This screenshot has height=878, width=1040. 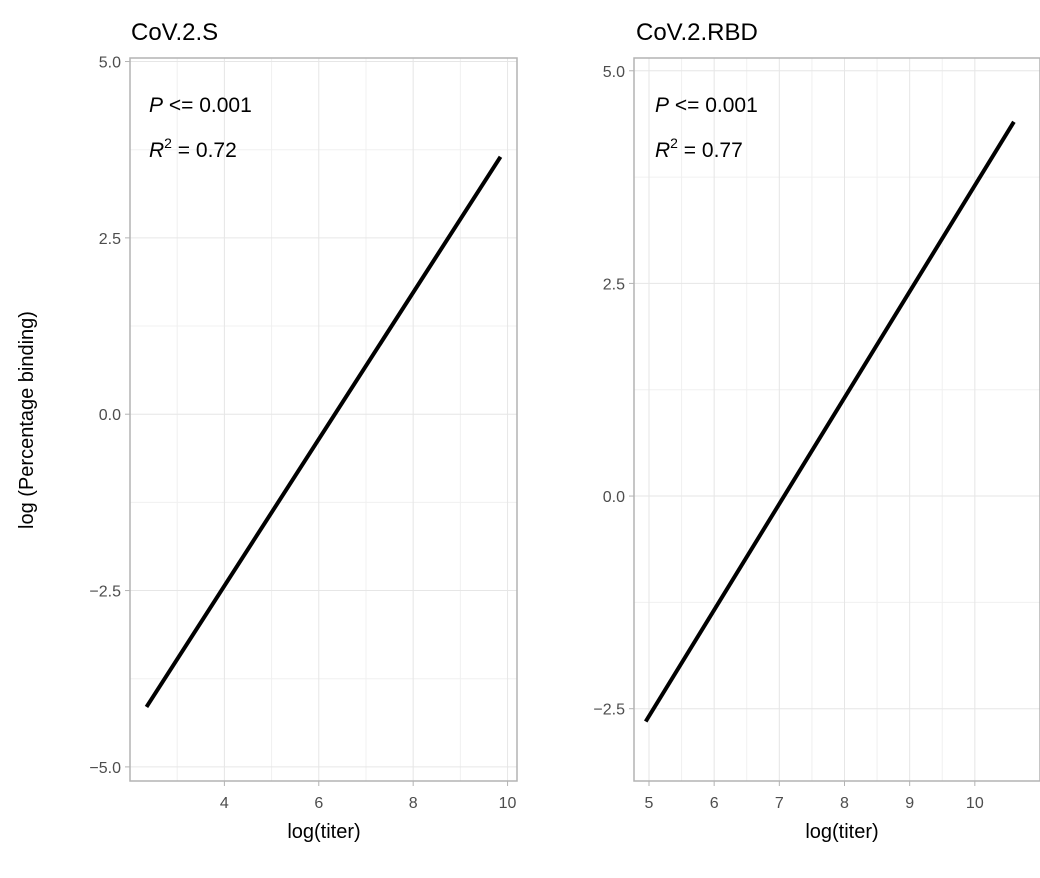 What do you see at coordinates (909, 803) in the screenshot?
I see `x-tick-label: 9` at bounding box center [909, 803].